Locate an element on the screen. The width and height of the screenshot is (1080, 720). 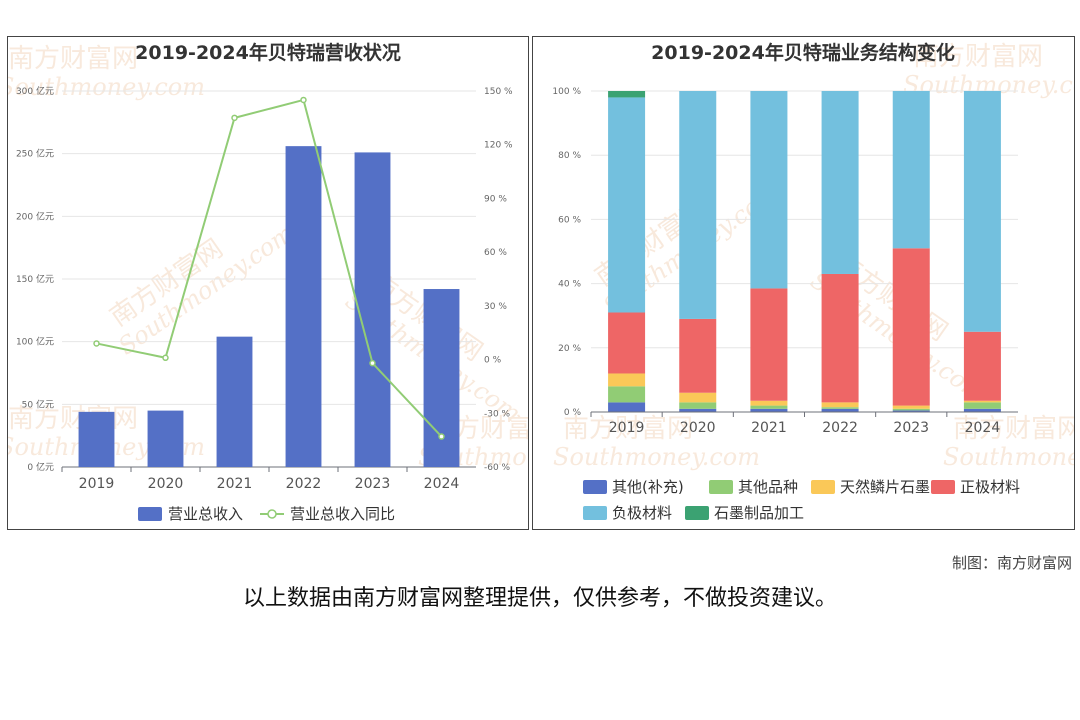
legend-swatch-revenue is located at coordinates (150, 514).